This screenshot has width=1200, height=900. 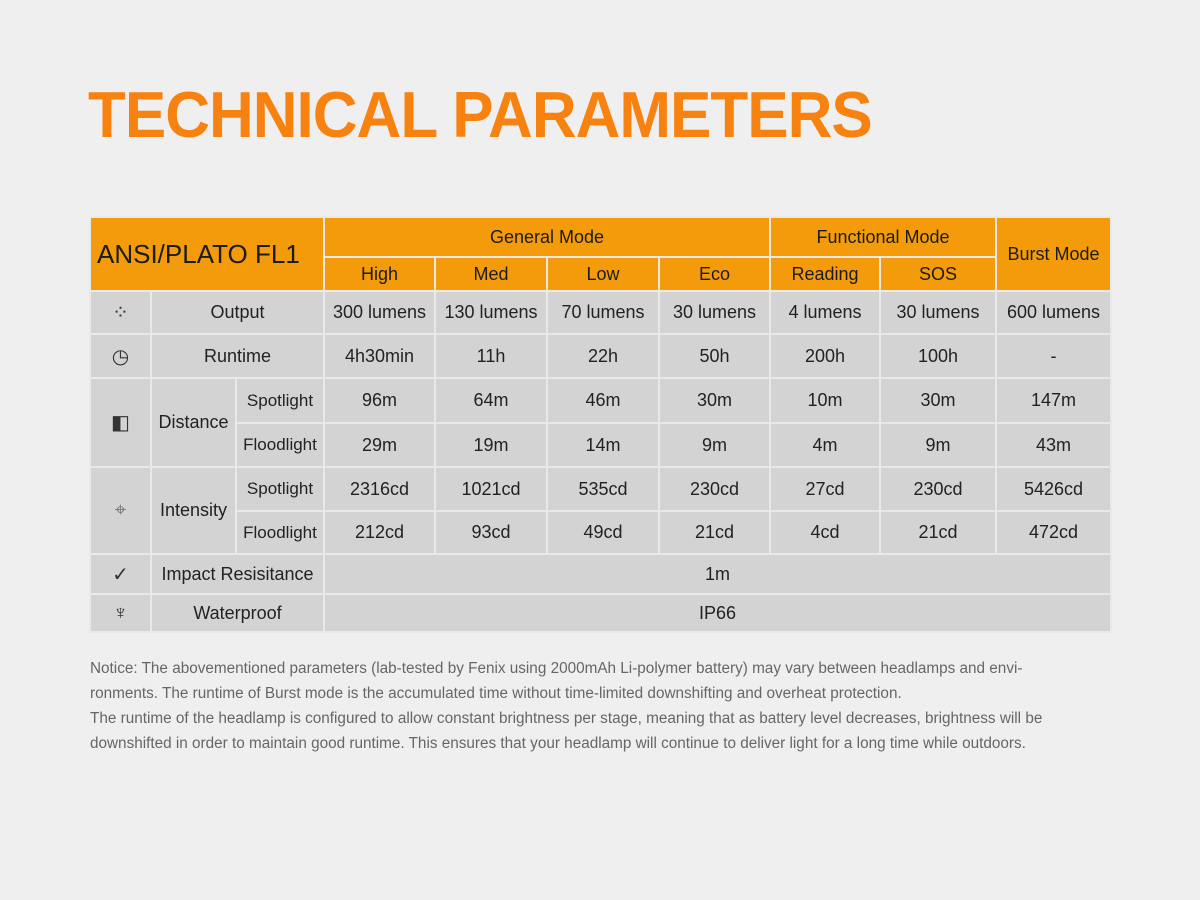 I want to click on waterproof-icon: ♆, so click(x=120, y=613).